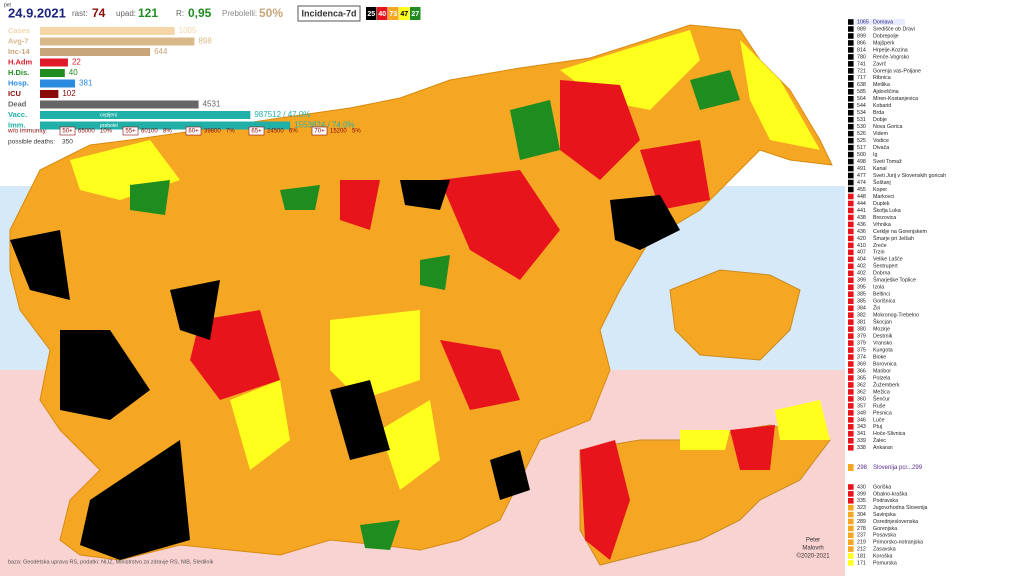 Image resolution: width=1024 pixels, height=576 pixels. Describe the element at coordinates (877, 427) in the screenshot. I see `list-name: Ptuj` at that location.